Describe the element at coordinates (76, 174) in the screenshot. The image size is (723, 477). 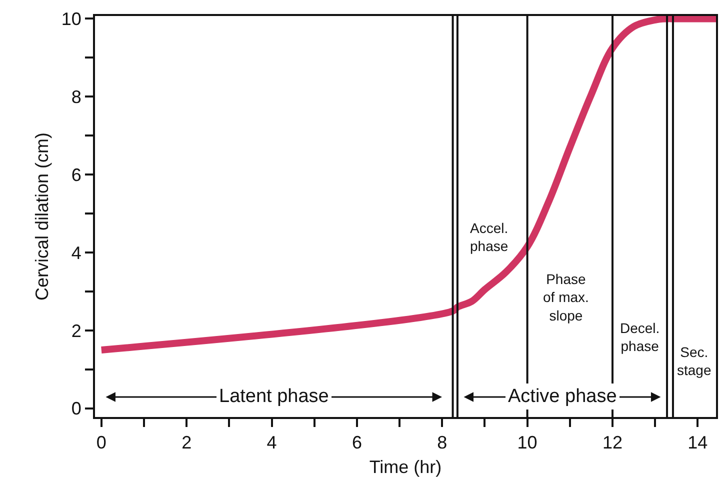
I see `y-tick-label: 6` at that location.